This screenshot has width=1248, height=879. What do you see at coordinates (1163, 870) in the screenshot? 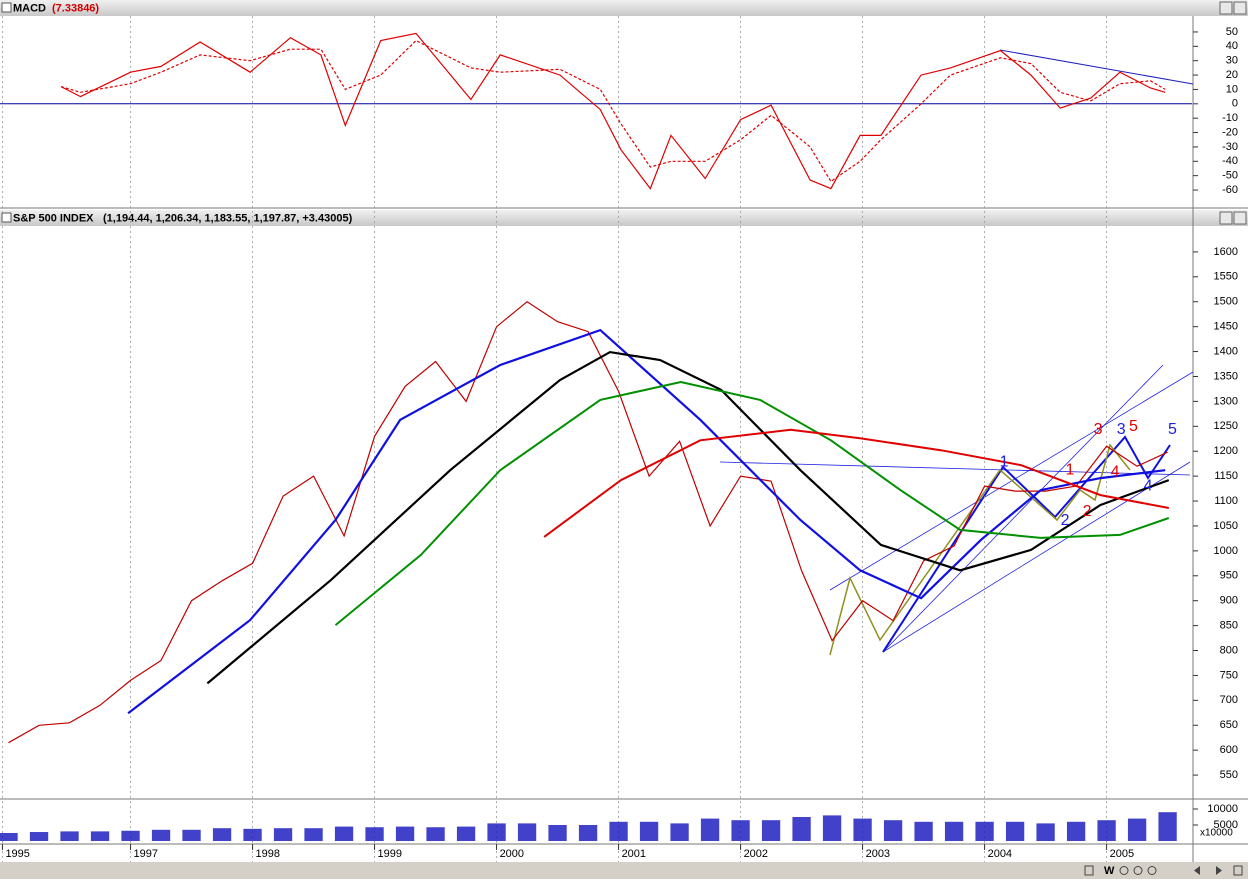
I see `toolbar-icons` at bounding box center [1163, 870].